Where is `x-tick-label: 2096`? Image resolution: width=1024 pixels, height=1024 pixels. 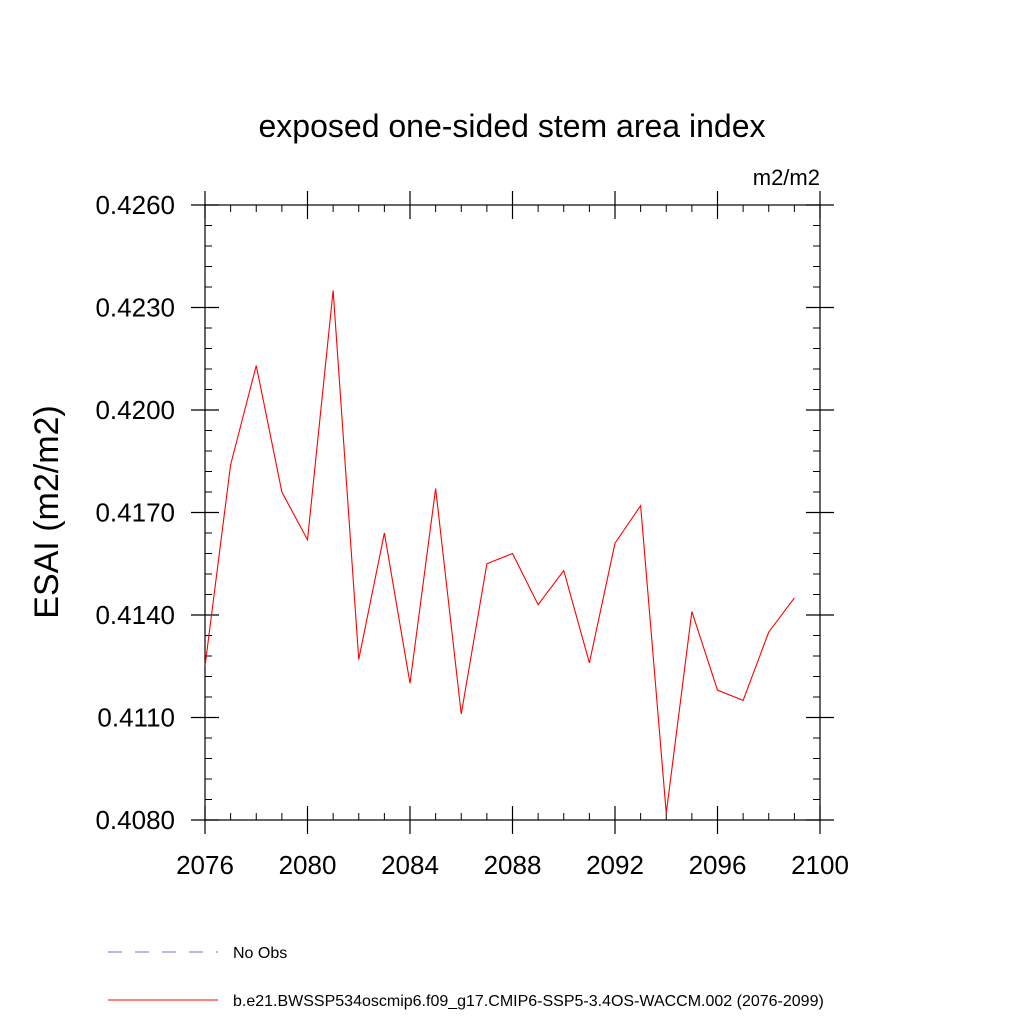 x-tick-label: 2096 is located at coordinates (718, 865).